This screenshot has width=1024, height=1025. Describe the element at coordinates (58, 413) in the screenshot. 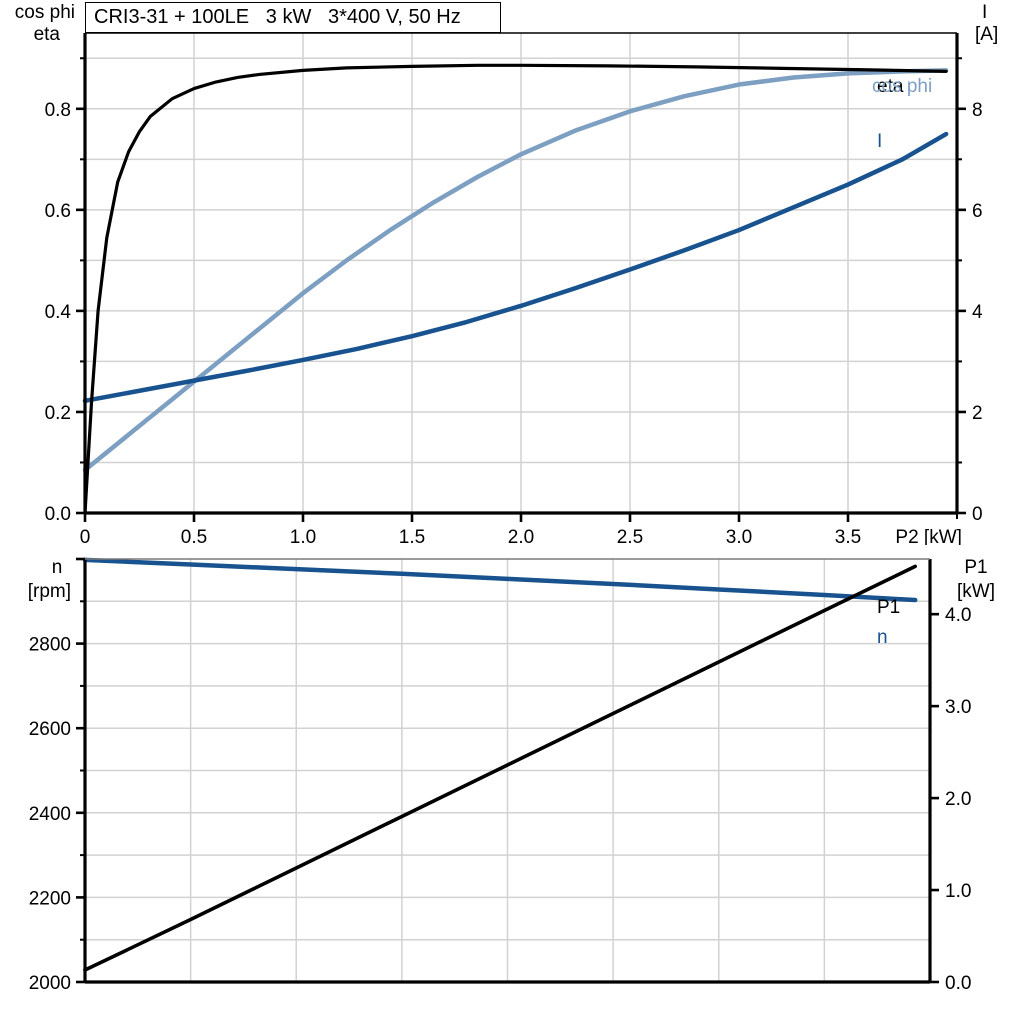

I see `top-left-tick-label: 0.2` at that location.